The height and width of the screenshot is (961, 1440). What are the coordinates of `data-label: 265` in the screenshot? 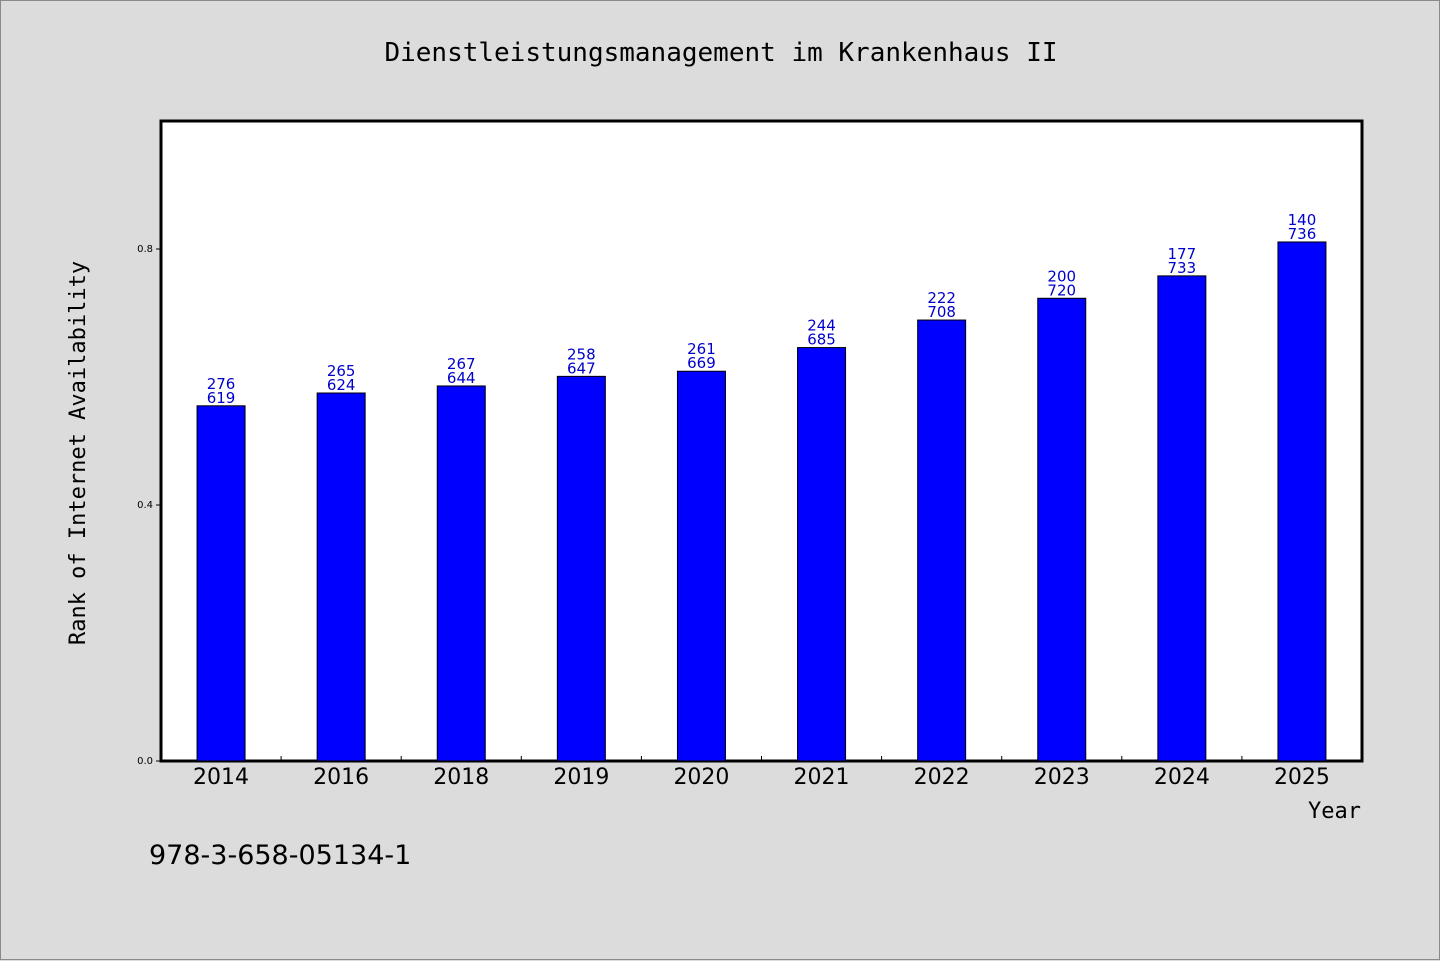 It's located at (341, 371).